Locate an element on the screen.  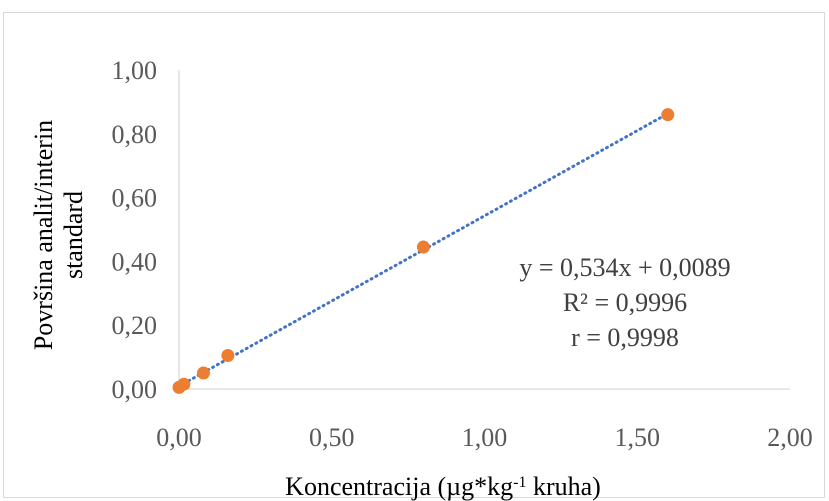
x-axis-title-sup: -1 is located at coordinates (519, 482).